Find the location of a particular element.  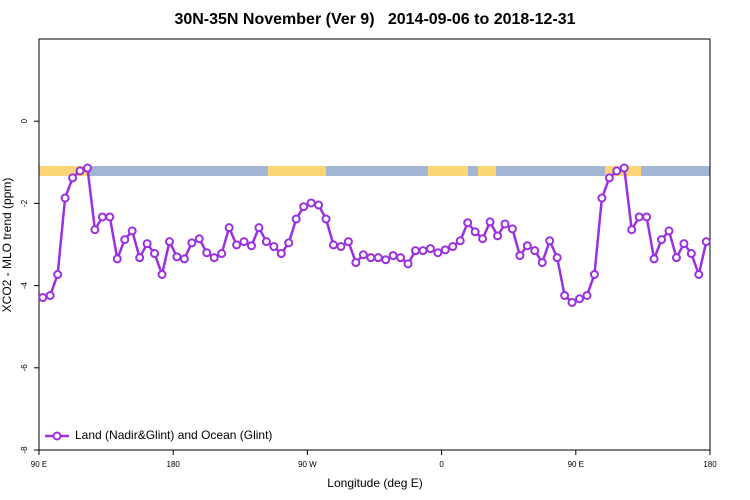

x-axis-label: Longitude (deg E) is located at coordinates (374, 483).